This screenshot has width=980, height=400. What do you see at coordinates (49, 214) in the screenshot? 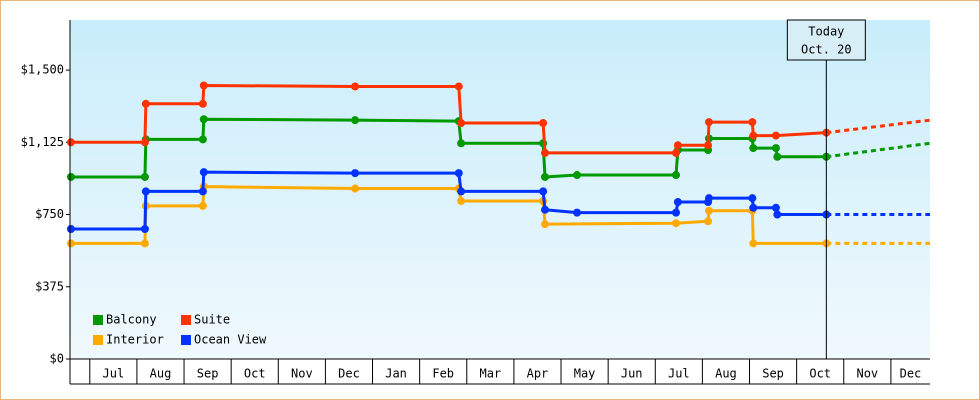
I see `y-tick-label: $750` at bounding box center [49, 214].